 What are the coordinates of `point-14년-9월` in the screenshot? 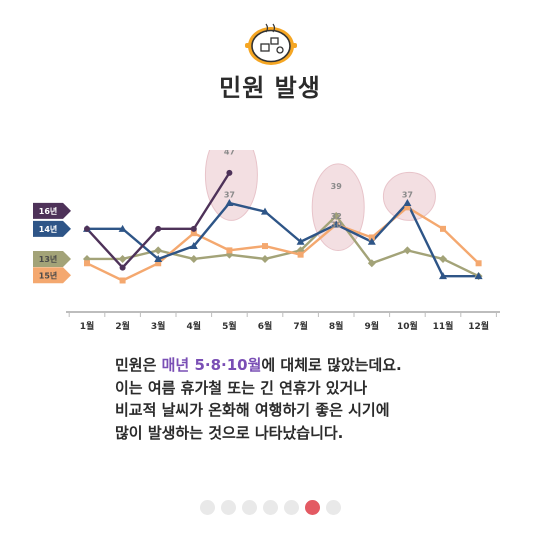 It's located at (371, 241).